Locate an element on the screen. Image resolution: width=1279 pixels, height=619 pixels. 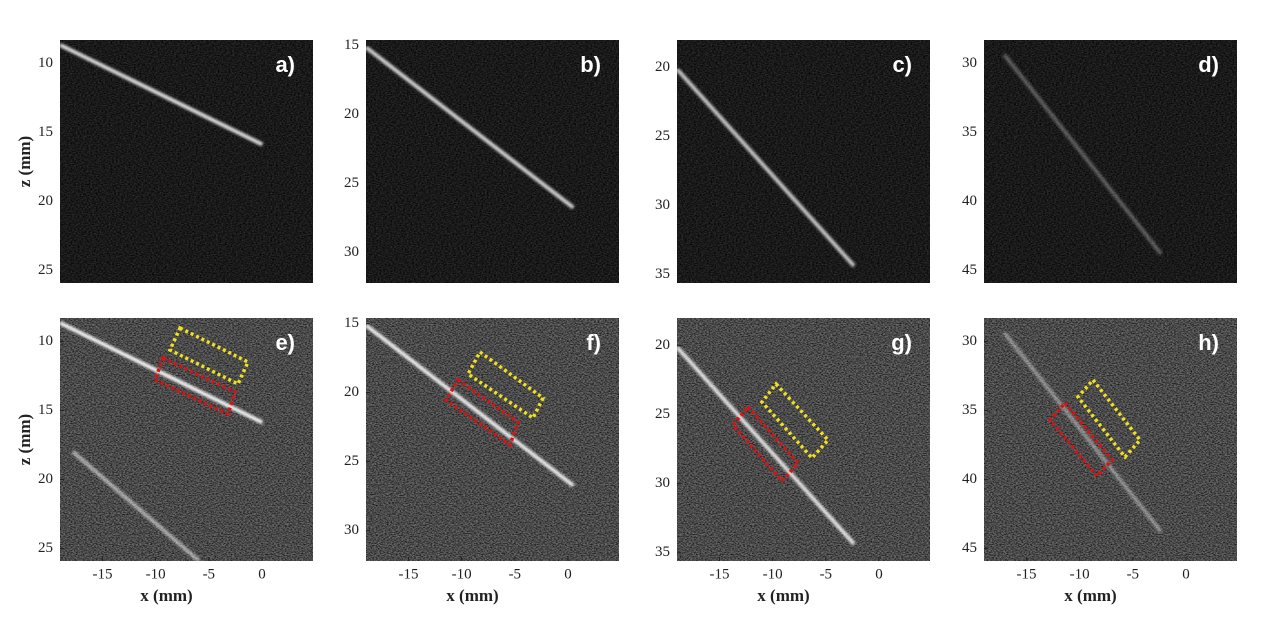
panel-label: e) is located at coordinates (285, 342).